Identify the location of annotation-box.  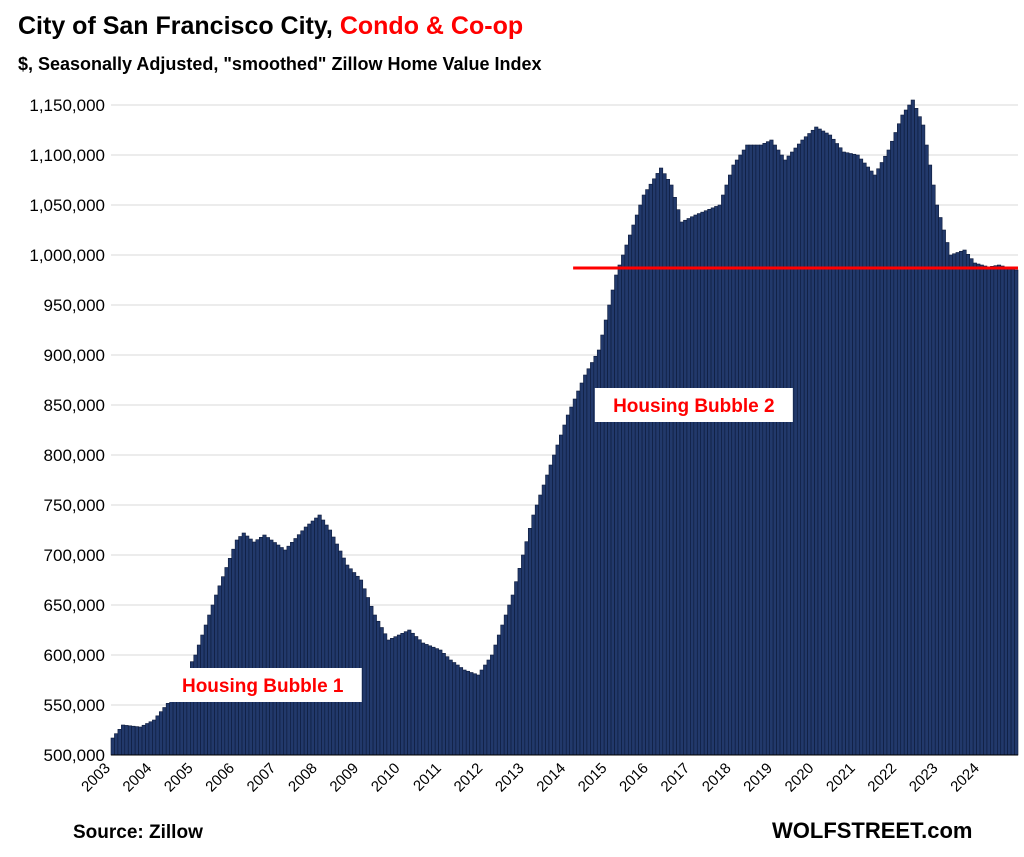
(262, 685).